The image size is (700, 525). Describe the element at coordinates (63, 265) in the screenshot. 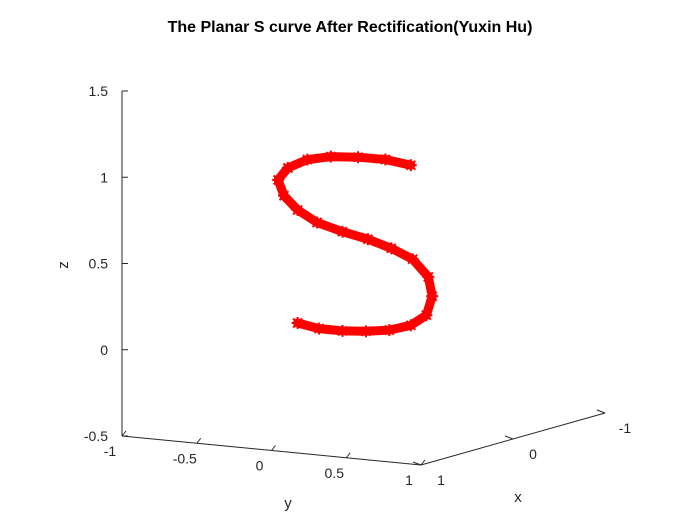

I see `z-axis-label: z` at that location.